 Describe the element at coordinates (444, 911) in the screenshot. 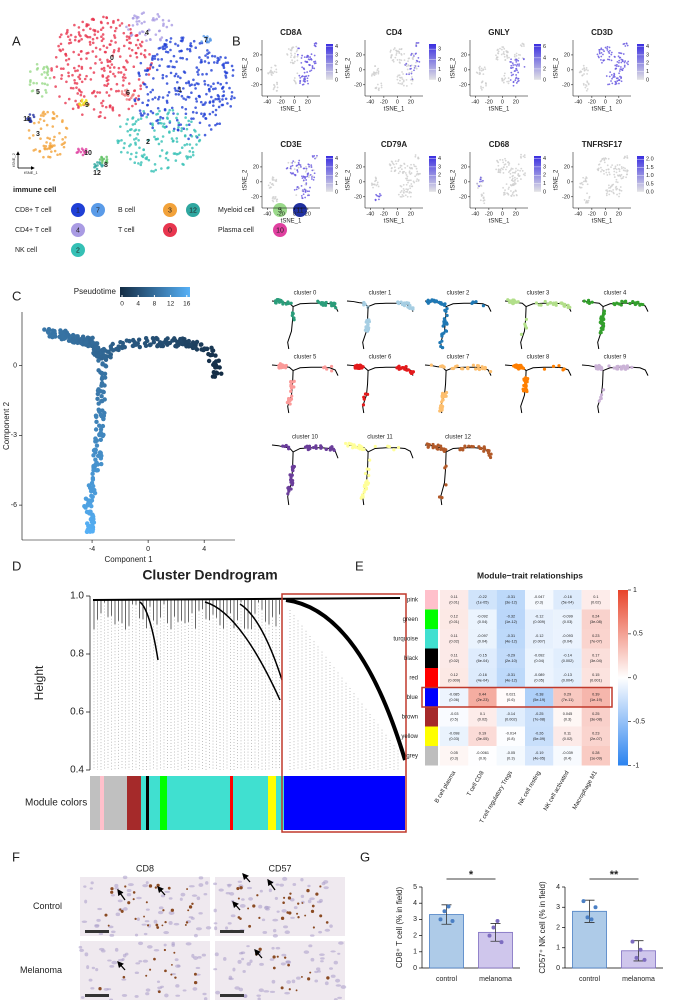

I see `data-point` at that location.